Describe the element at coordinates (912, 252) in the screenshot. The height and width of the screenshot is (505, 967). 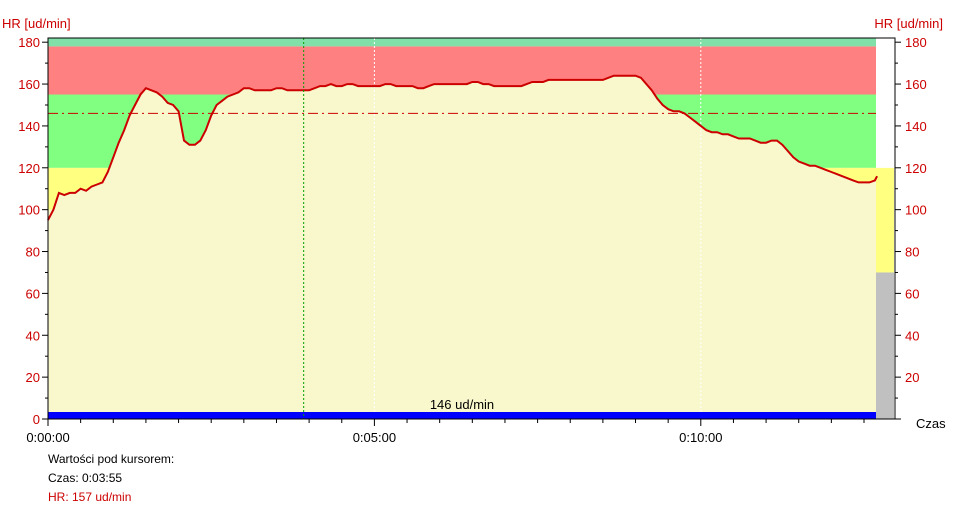
I see `y-tick-label-right-80: 80` at that location.